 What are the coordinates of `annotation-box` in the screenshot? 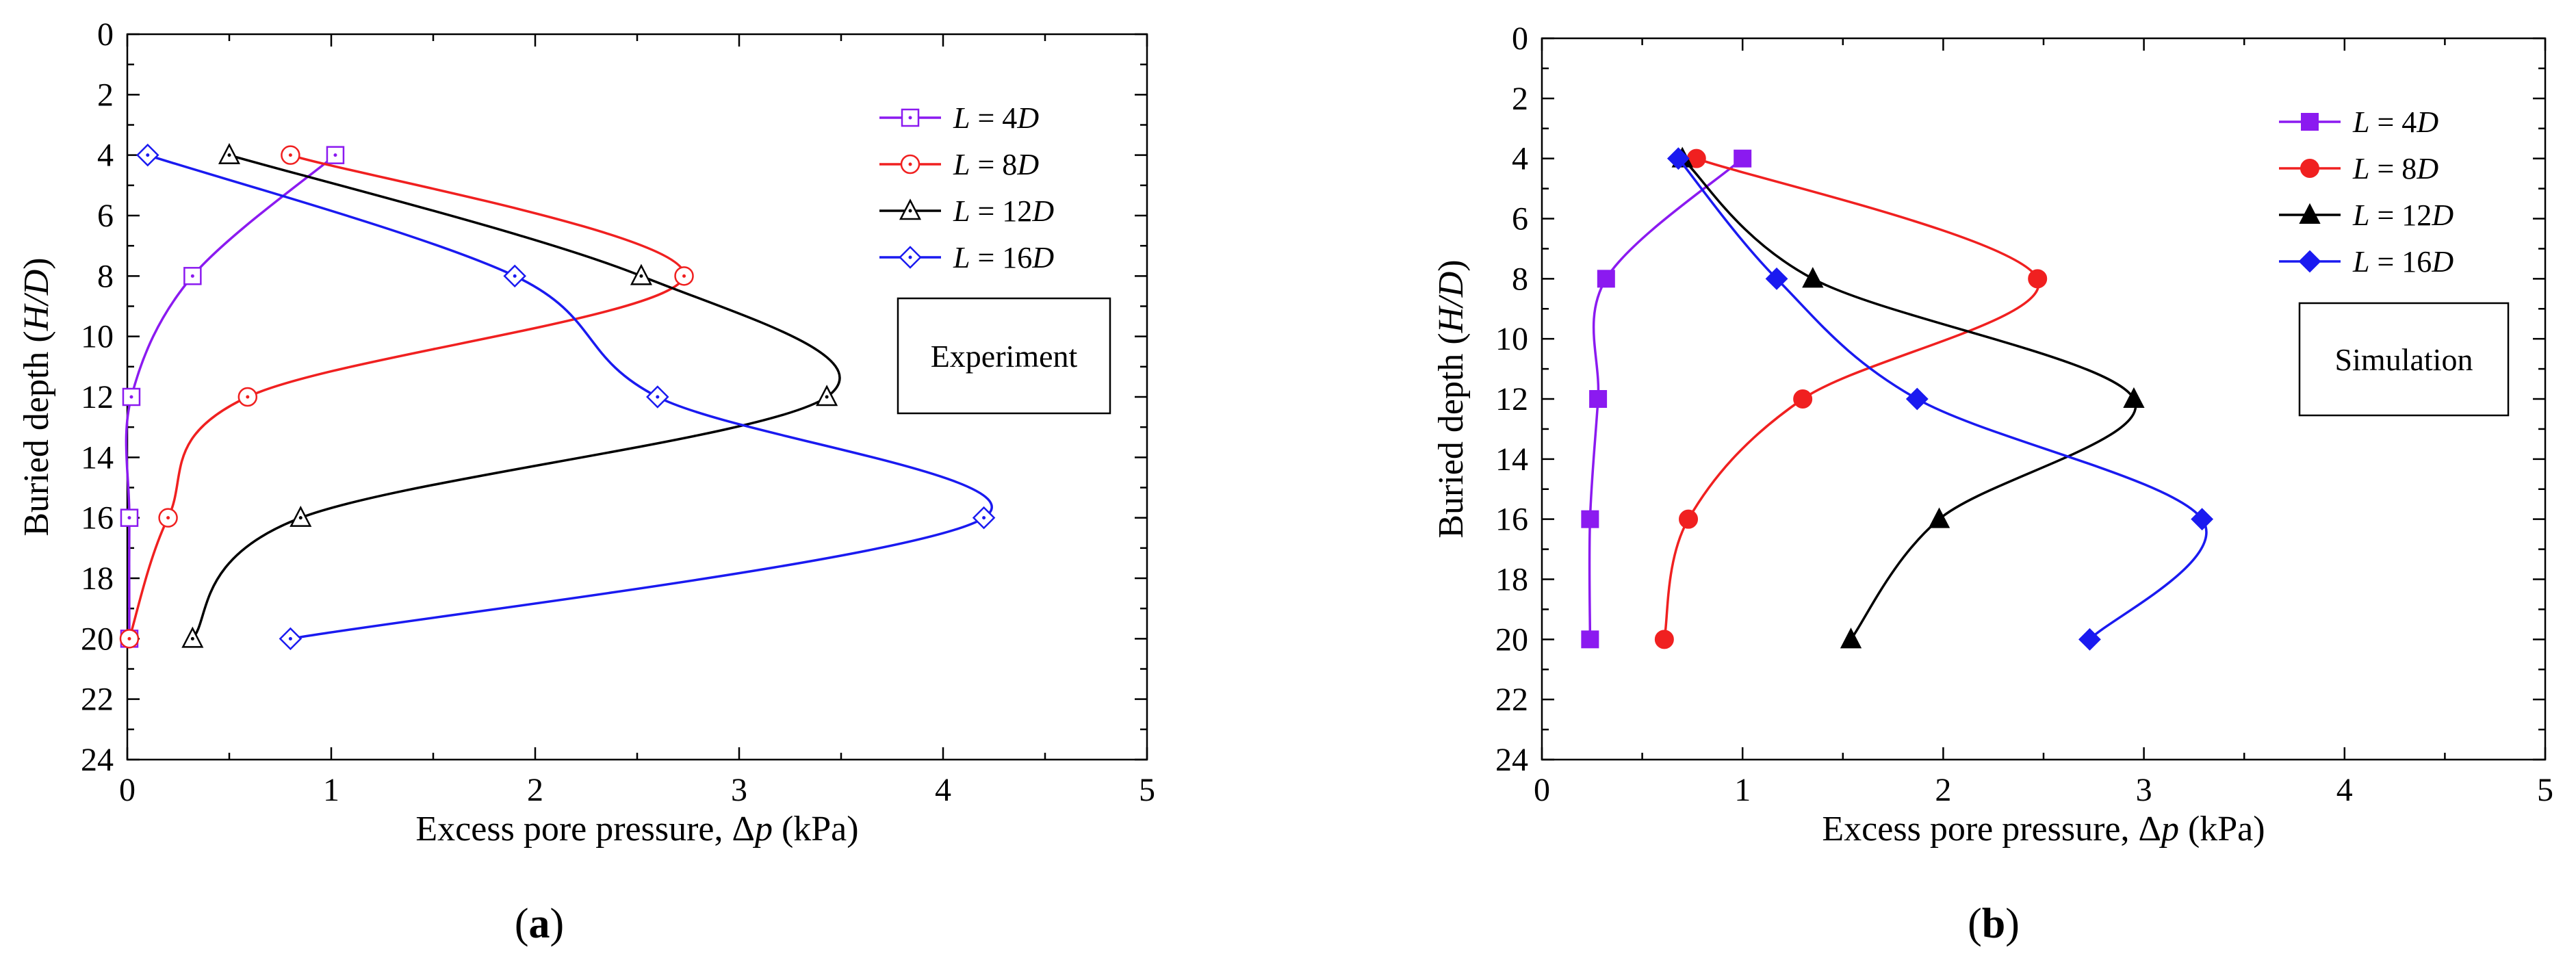 It's located at (1004, 356).